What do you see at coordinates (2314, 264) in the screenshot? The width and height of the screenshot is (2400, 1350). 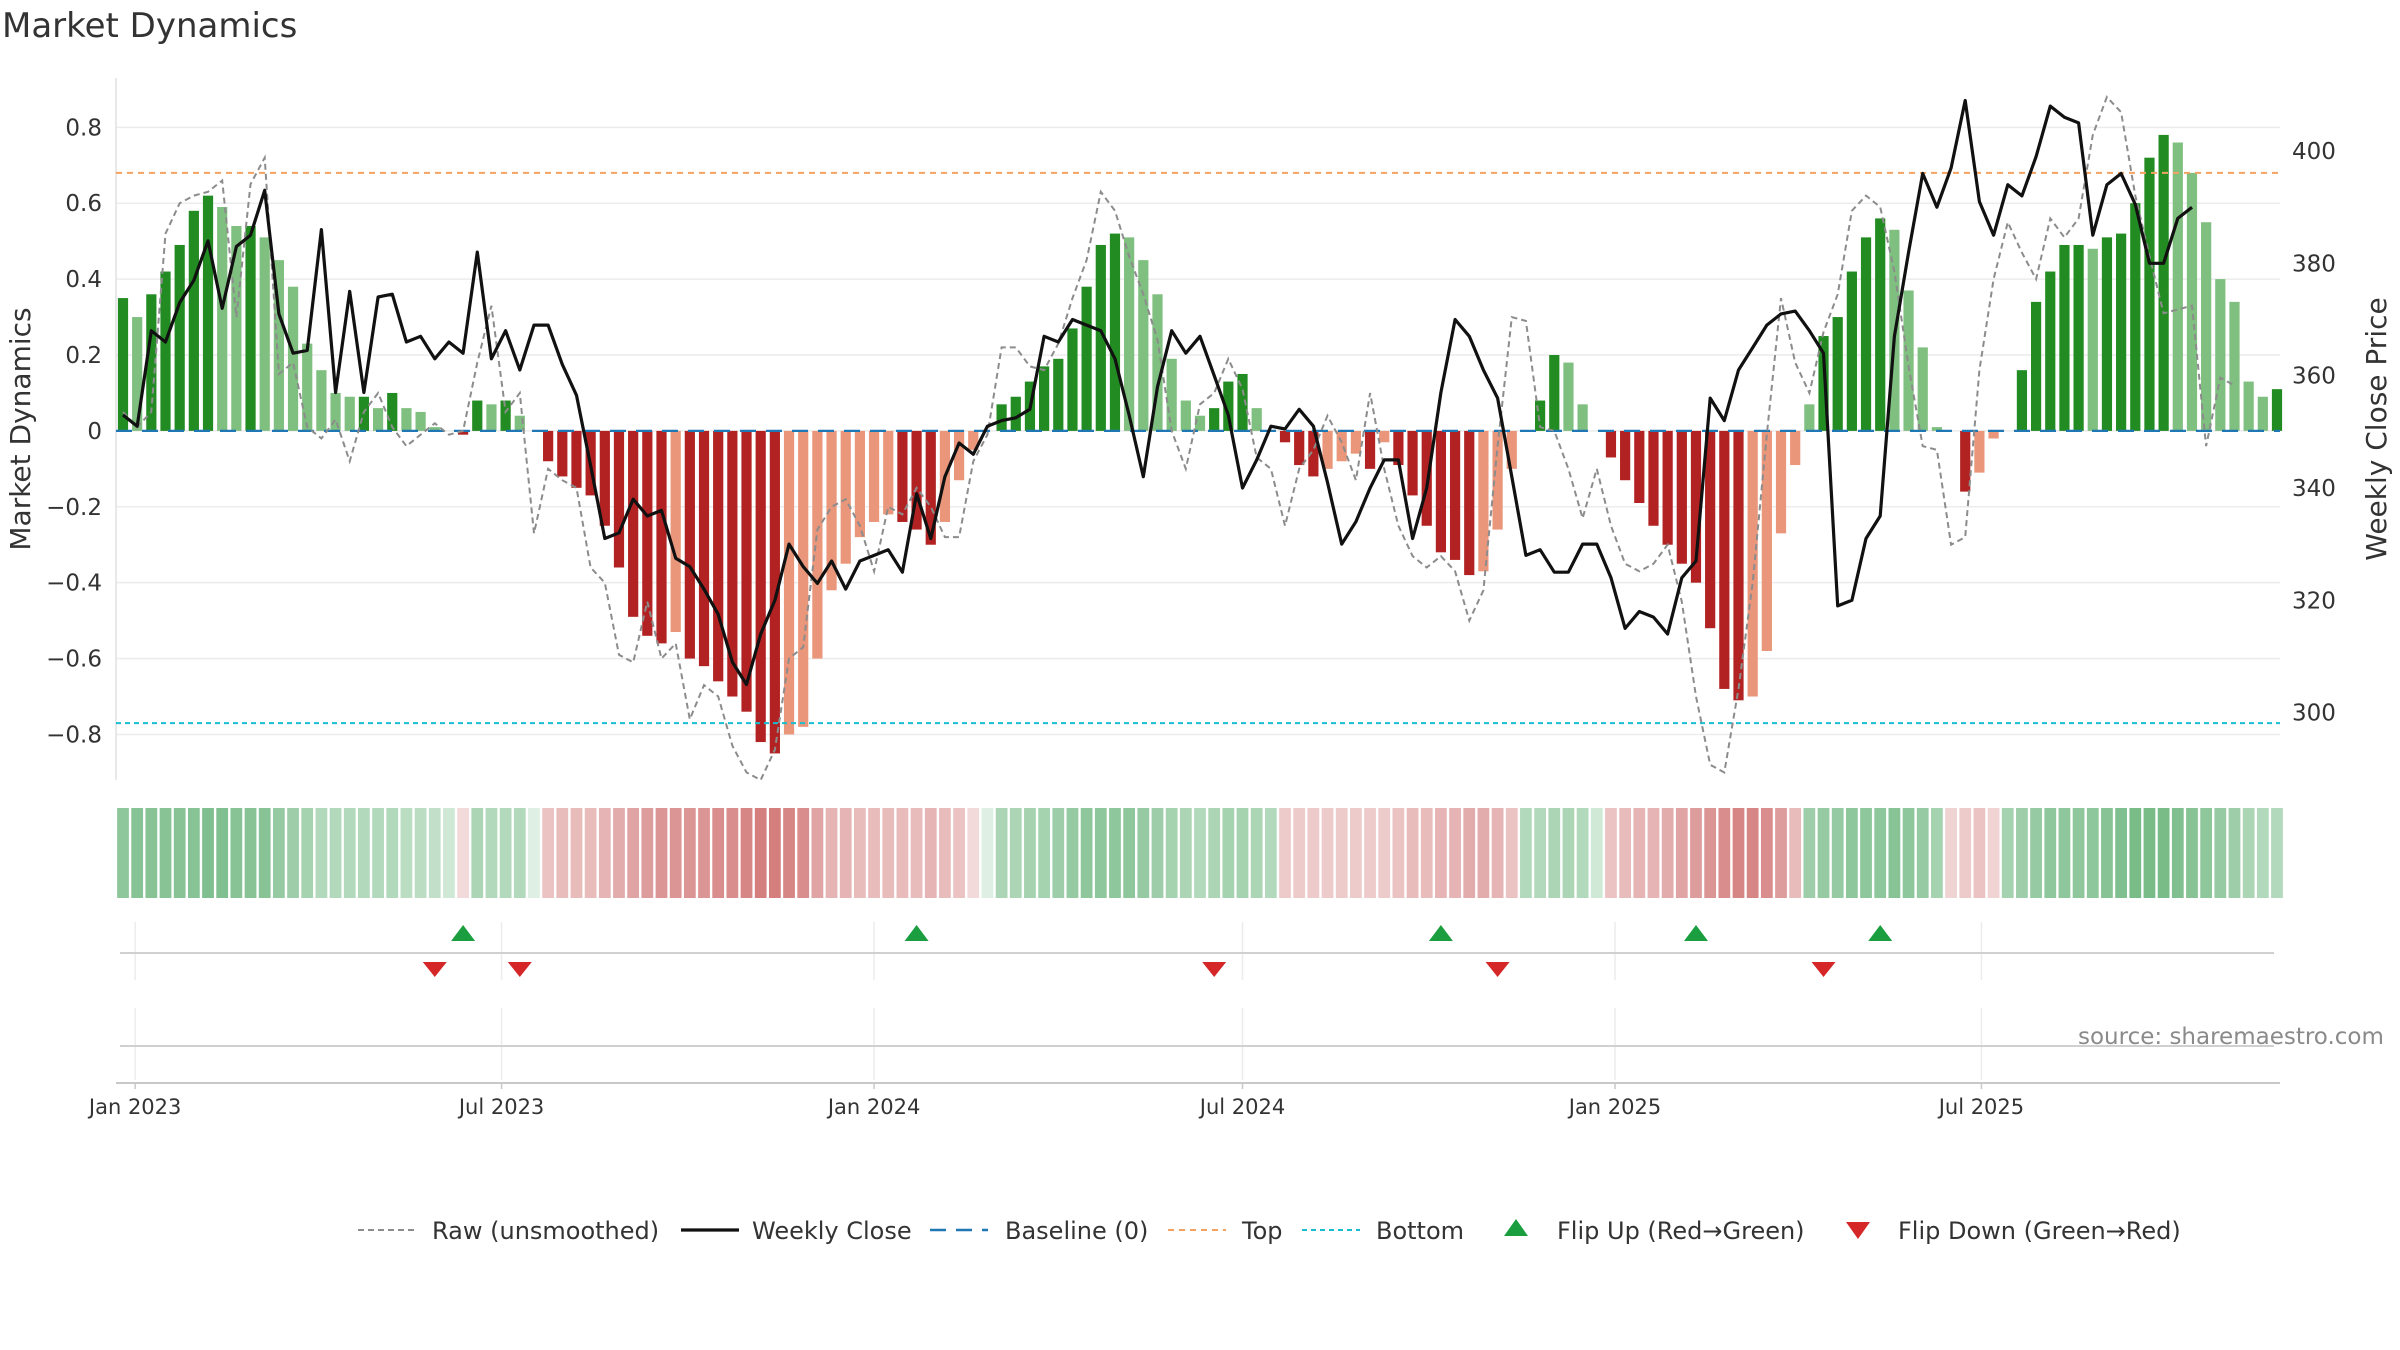 I see `y2-tick-label: 380` at bounding box center [2314, 264].